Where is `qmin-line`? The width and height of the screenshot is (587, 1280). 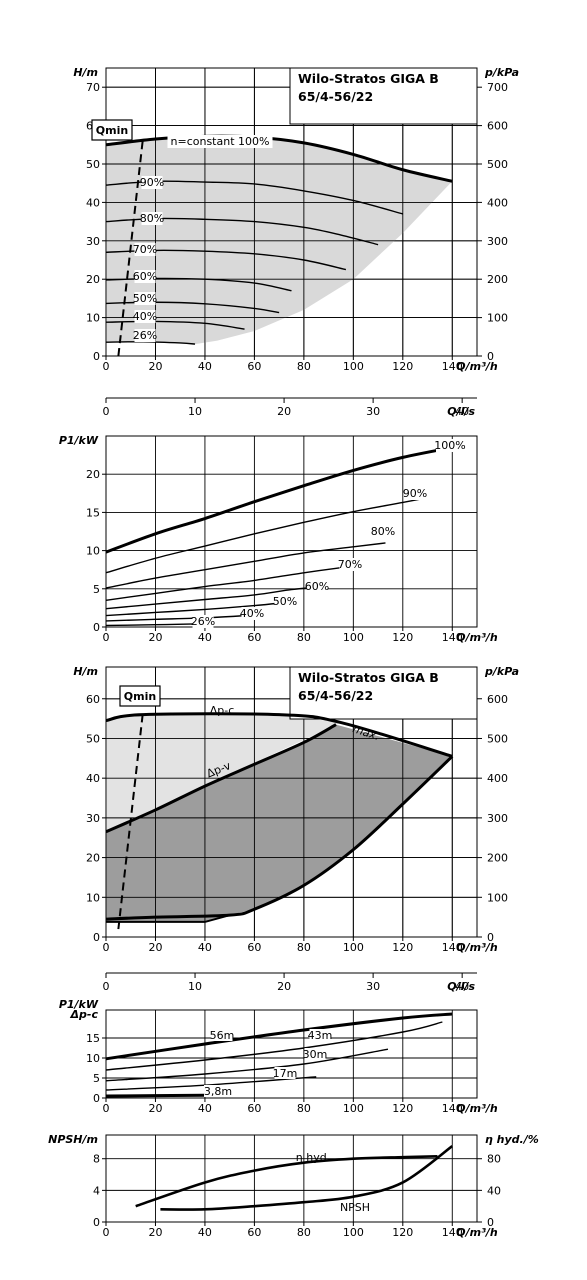
qmin-line is located at coordinates (131, 820).